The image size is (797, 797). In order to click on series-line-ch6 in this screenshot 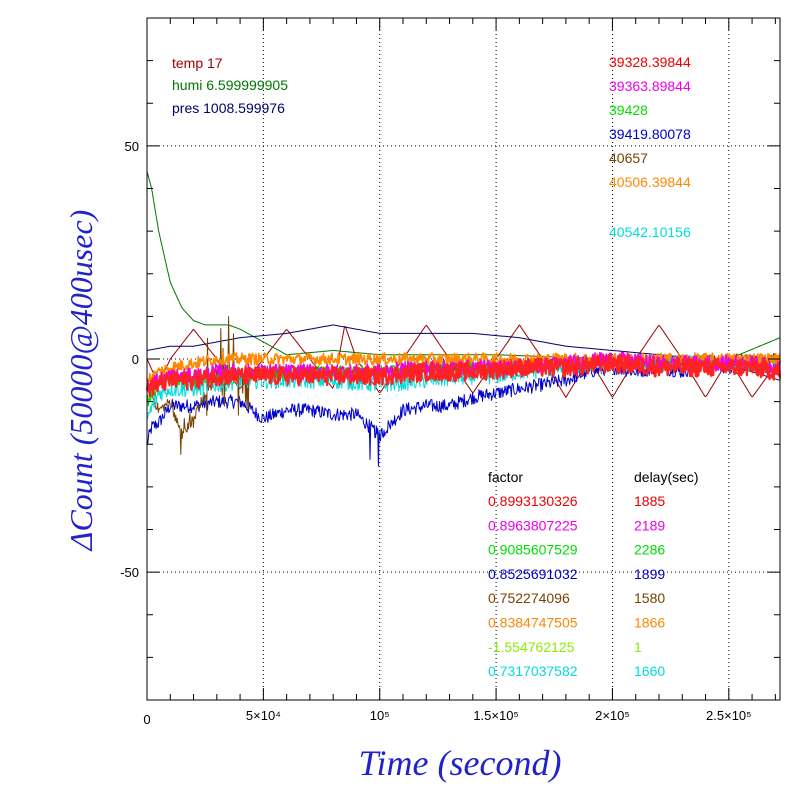, I will do `click(463, 368)`.